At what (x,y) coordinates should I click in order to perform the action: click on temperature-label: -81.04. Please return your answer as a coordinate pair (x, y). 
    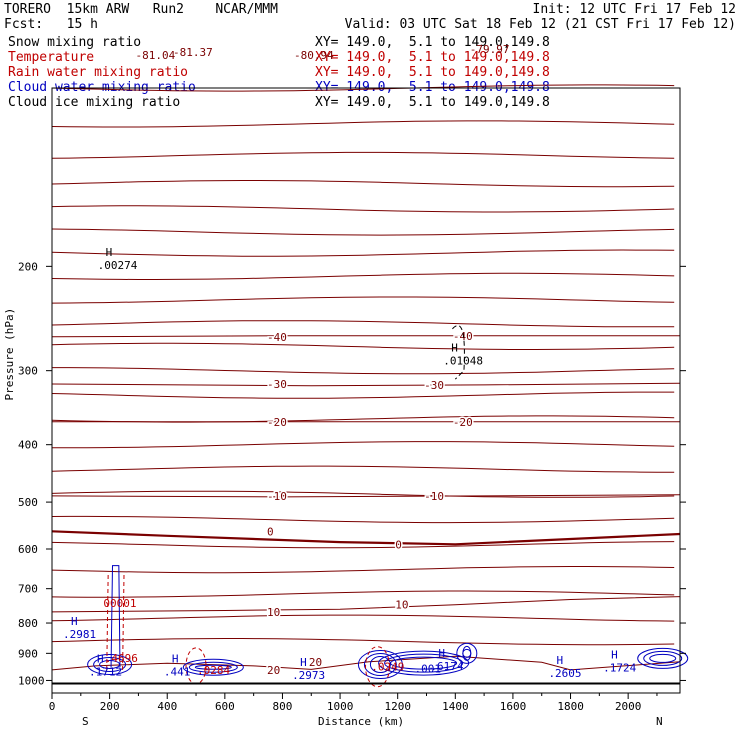
    Looking at the image, I should click on (156, 55).